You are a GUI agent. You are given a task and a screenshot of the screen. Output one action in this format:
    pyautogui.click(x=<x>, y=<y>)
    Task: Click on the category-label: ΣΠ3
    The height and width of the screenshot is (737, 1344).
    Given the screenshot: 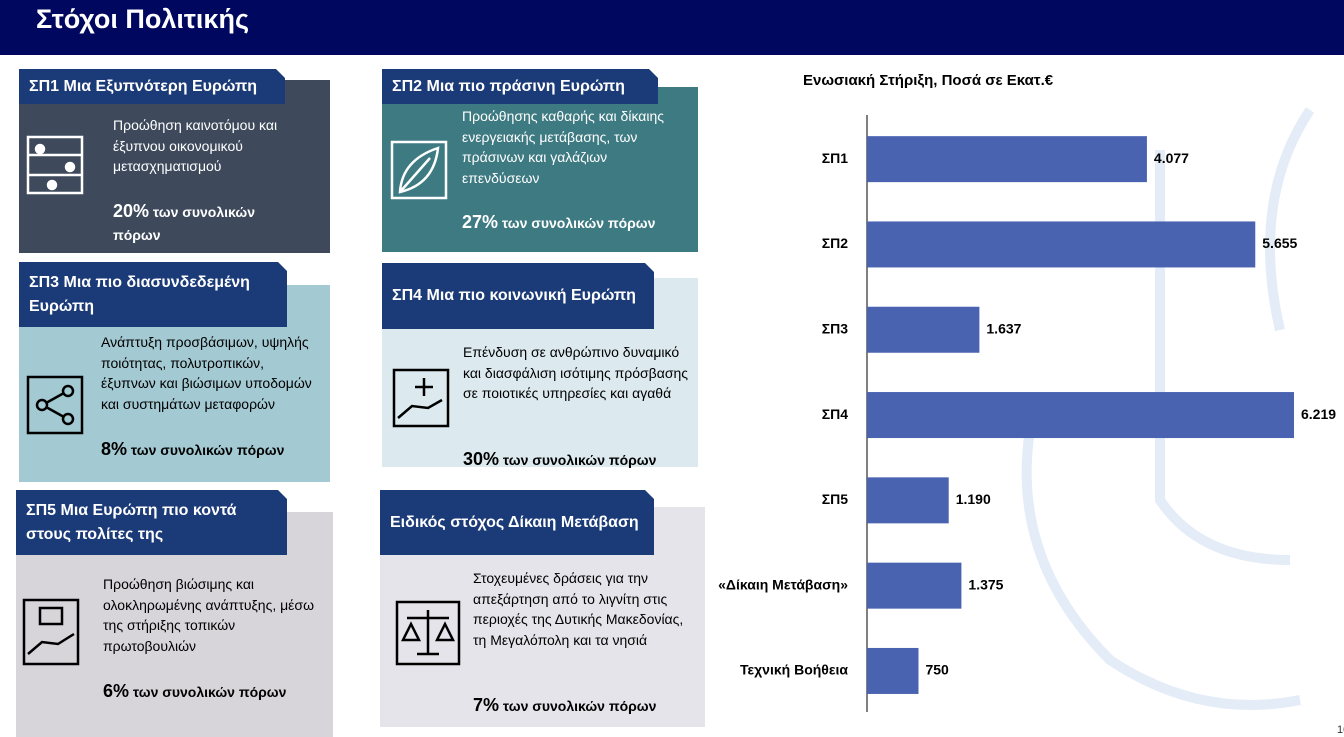 What is the action you would take?
    pyautogui.click(x=835, y=328)
    